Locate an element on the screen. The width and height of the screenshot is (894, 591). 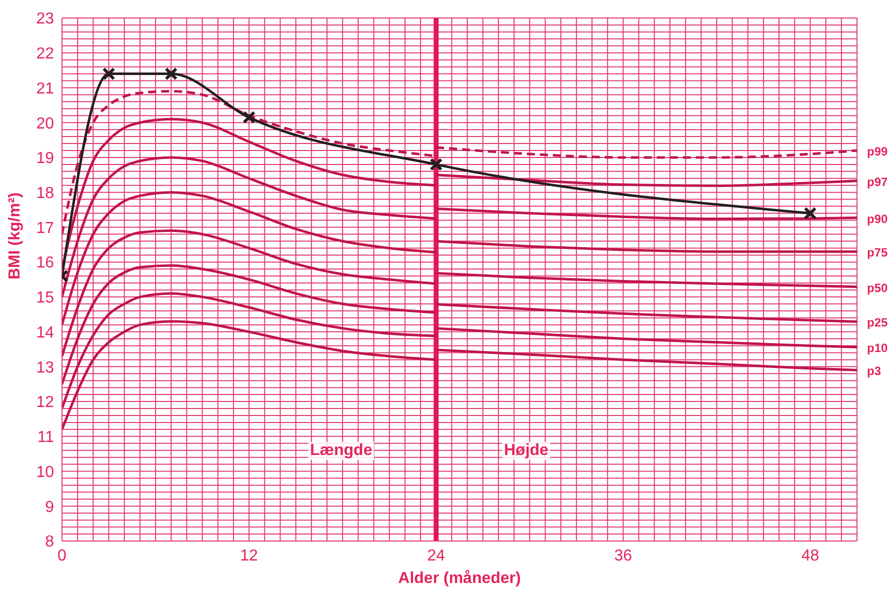
y-tick-label: 17 is located at coordinates (45, 228).